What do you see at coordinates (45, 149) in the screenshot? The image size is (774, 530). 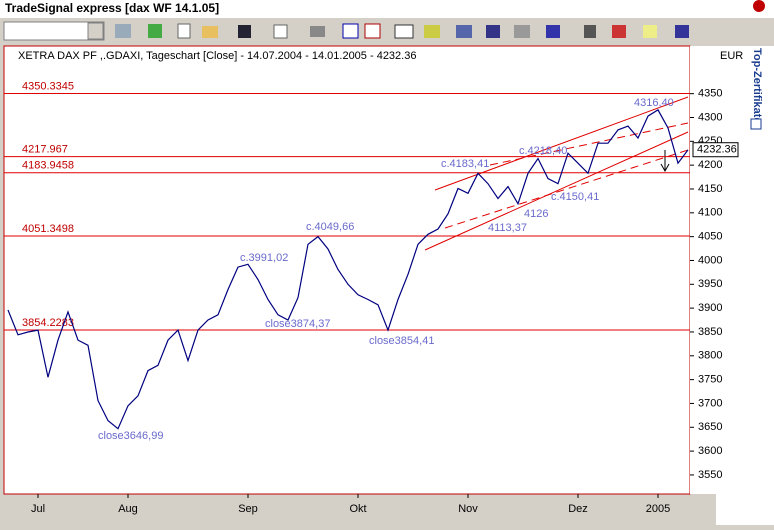 I see `level-label: 4217.967` at bounding box center [45, 149].